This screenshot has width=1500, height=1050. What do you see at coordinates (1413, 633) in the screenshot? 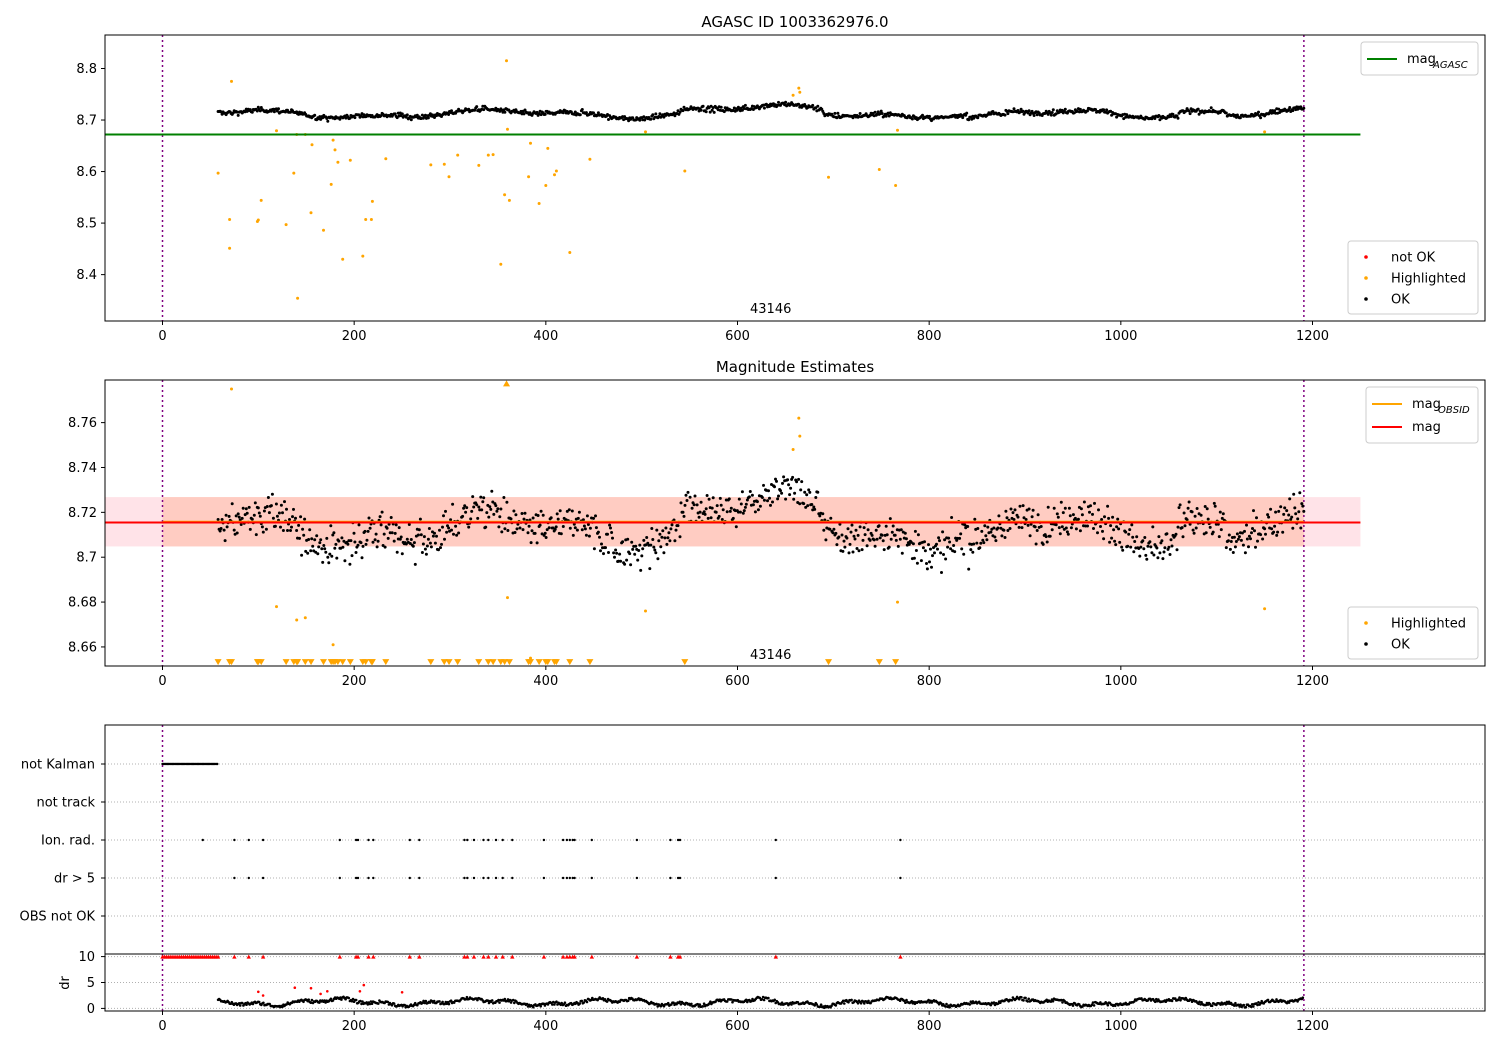
I see `legend-points-box` at bounding box center [1413, 633].